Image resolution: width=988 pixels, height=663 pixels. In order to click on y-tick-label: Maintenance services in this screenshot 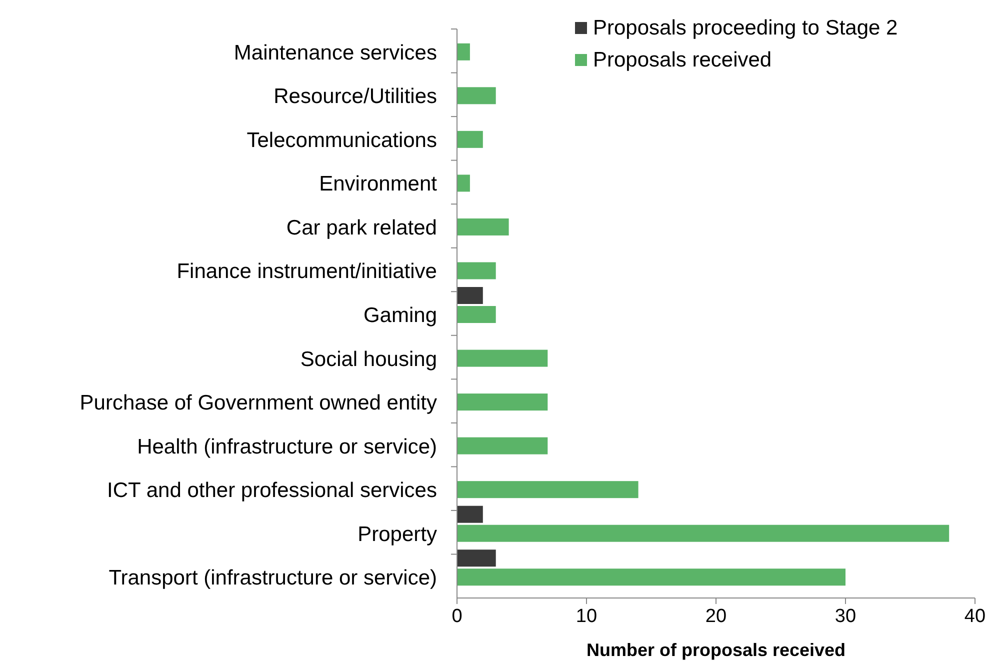, I will do `click(335, 52)`.